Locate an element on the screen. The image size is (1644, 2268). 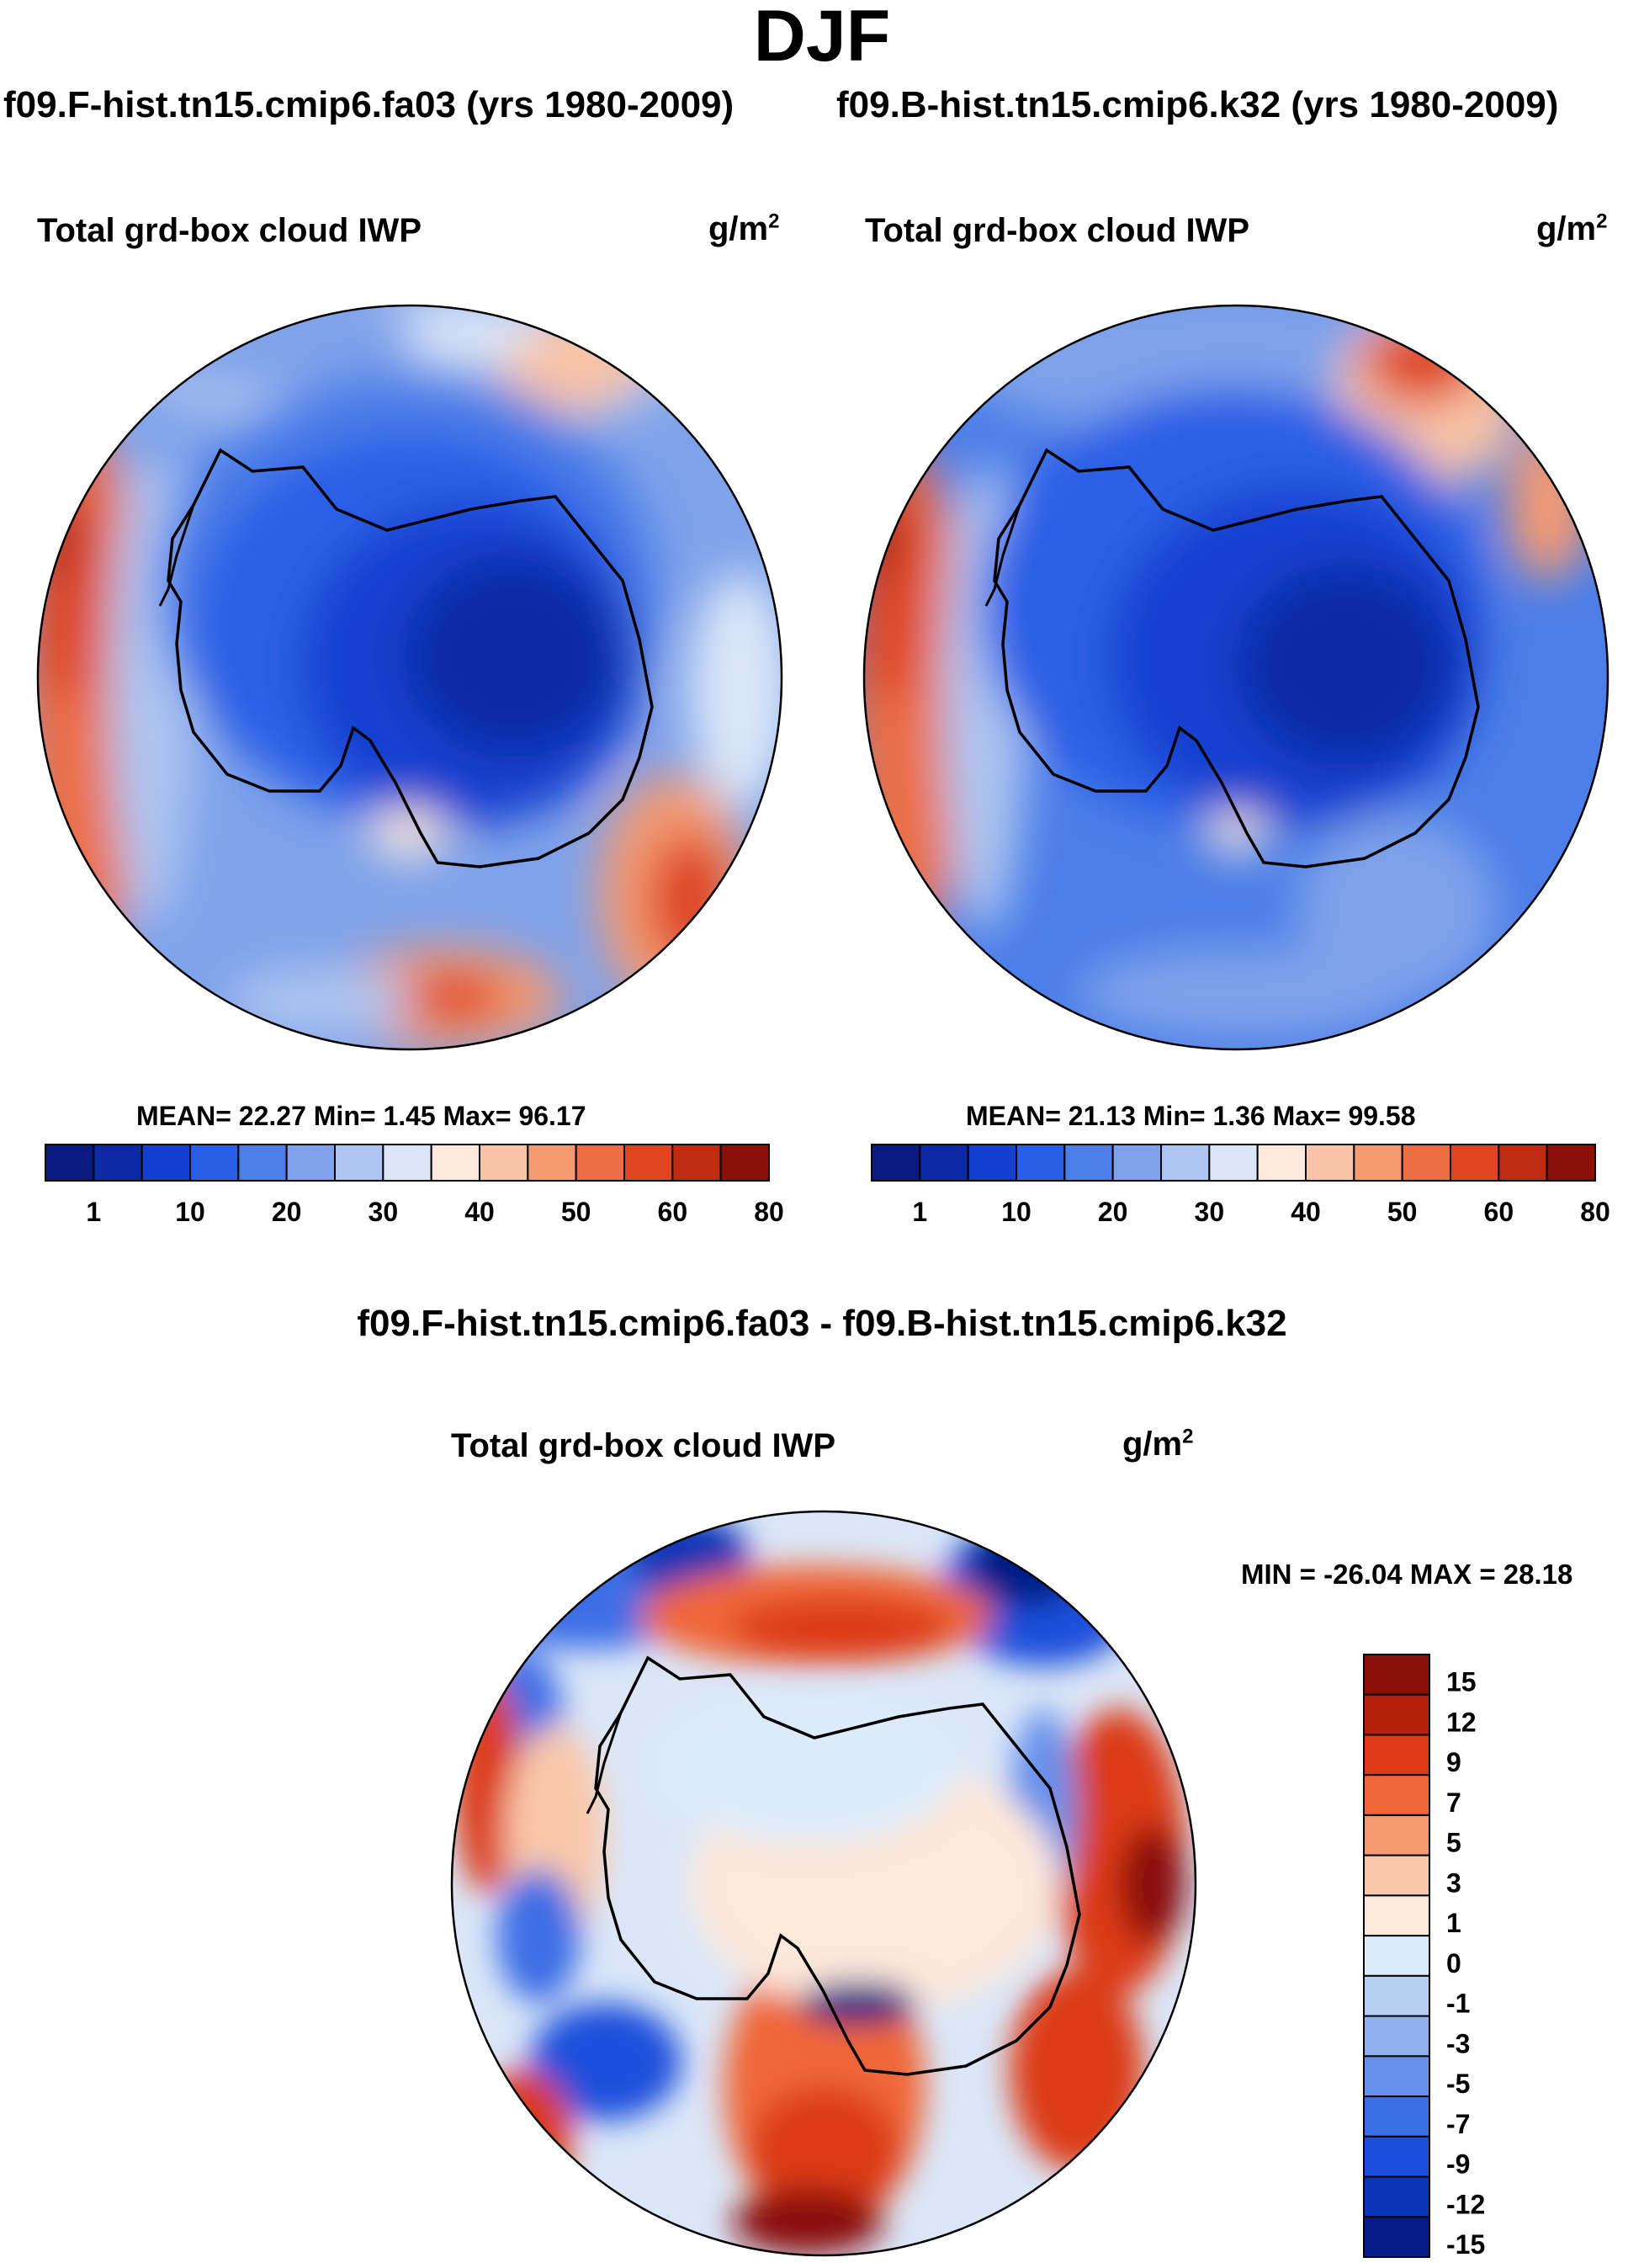
panel2-colorbar-label: 80 is located at coordinates (1595, 1212).